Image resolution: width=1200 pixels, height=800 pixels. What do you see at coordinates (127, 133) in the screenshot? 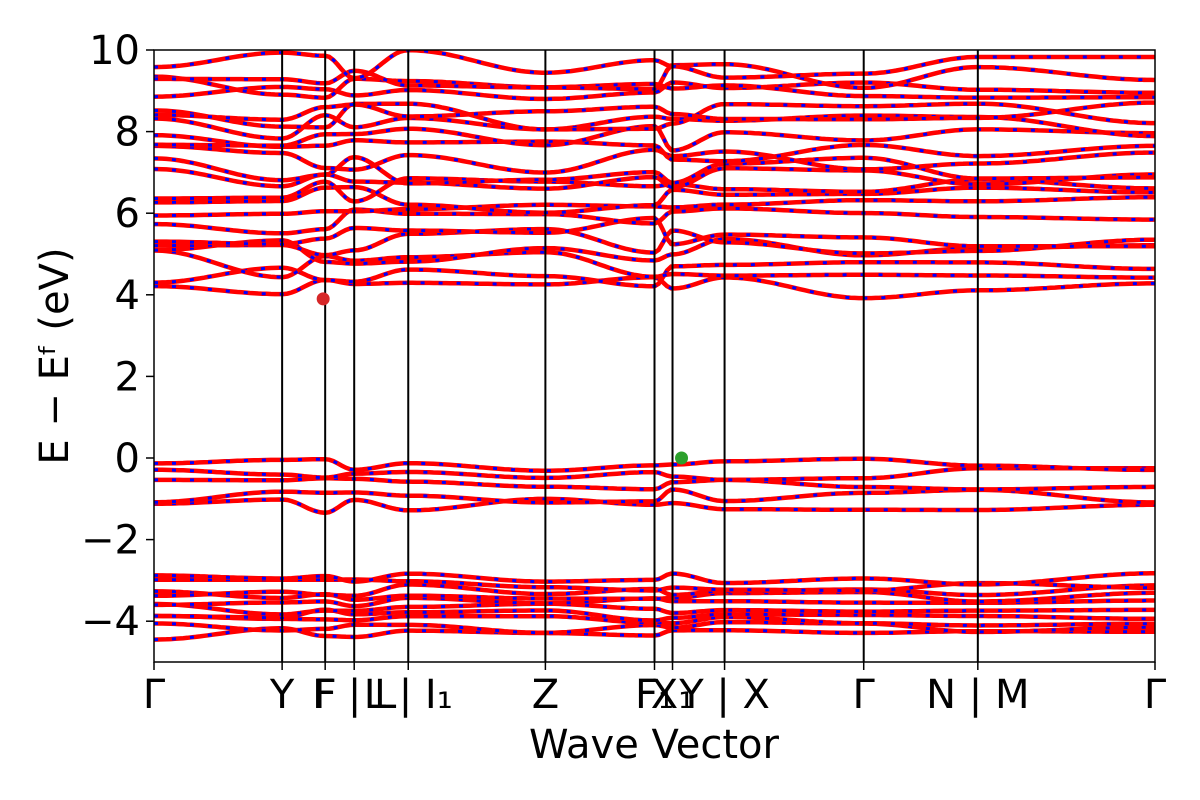
I see `y-tick-label: 8` at bounding box center [127, 133].